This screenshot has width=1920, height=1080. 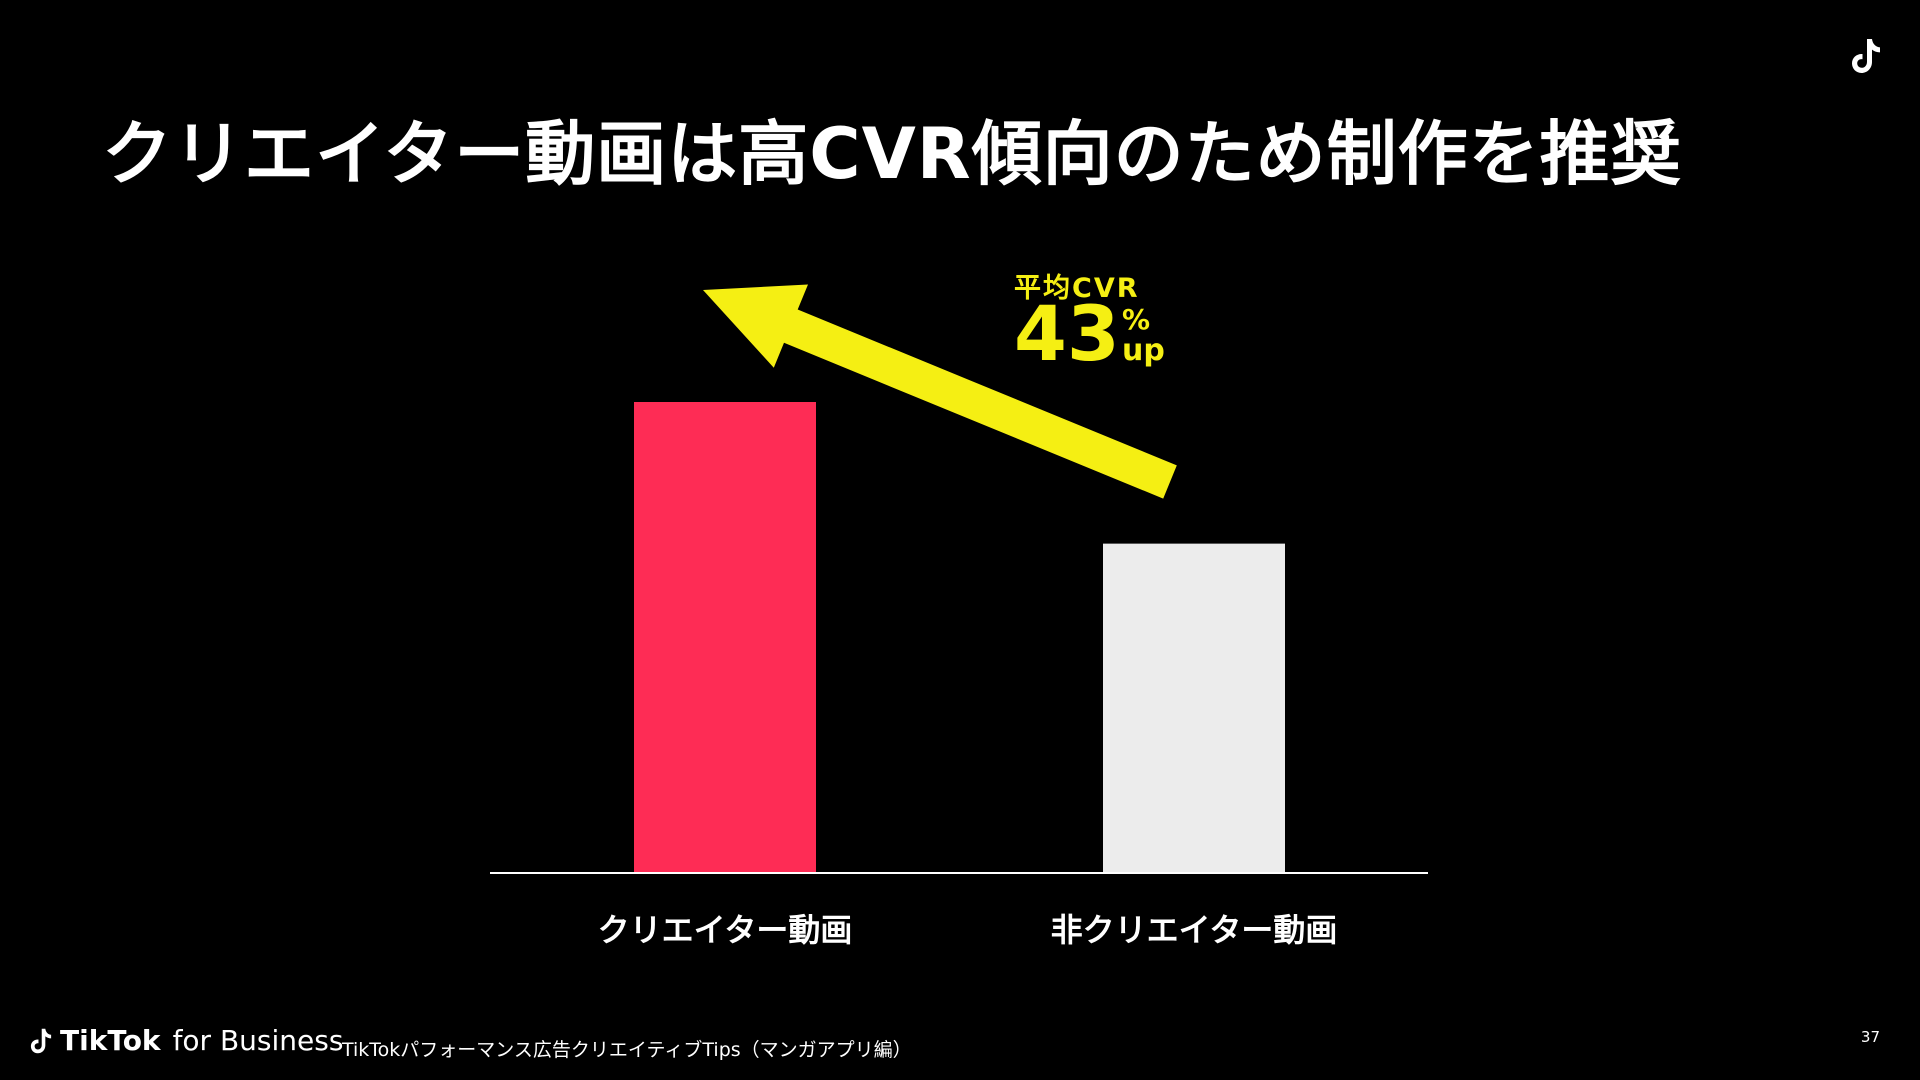 I want to click on brand-name: TikTok, so click(x=110, y=1040).